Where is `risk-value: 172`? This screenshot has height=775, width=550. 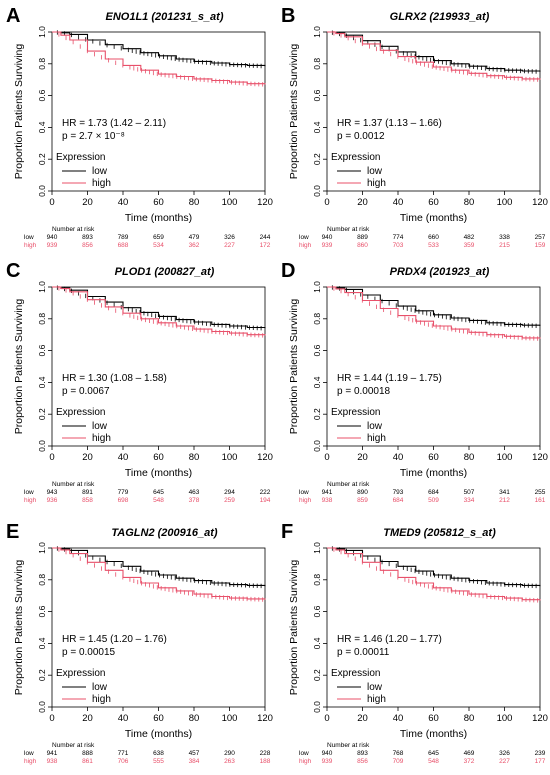
risk-value: 172 is located at coordinates (265, 245).